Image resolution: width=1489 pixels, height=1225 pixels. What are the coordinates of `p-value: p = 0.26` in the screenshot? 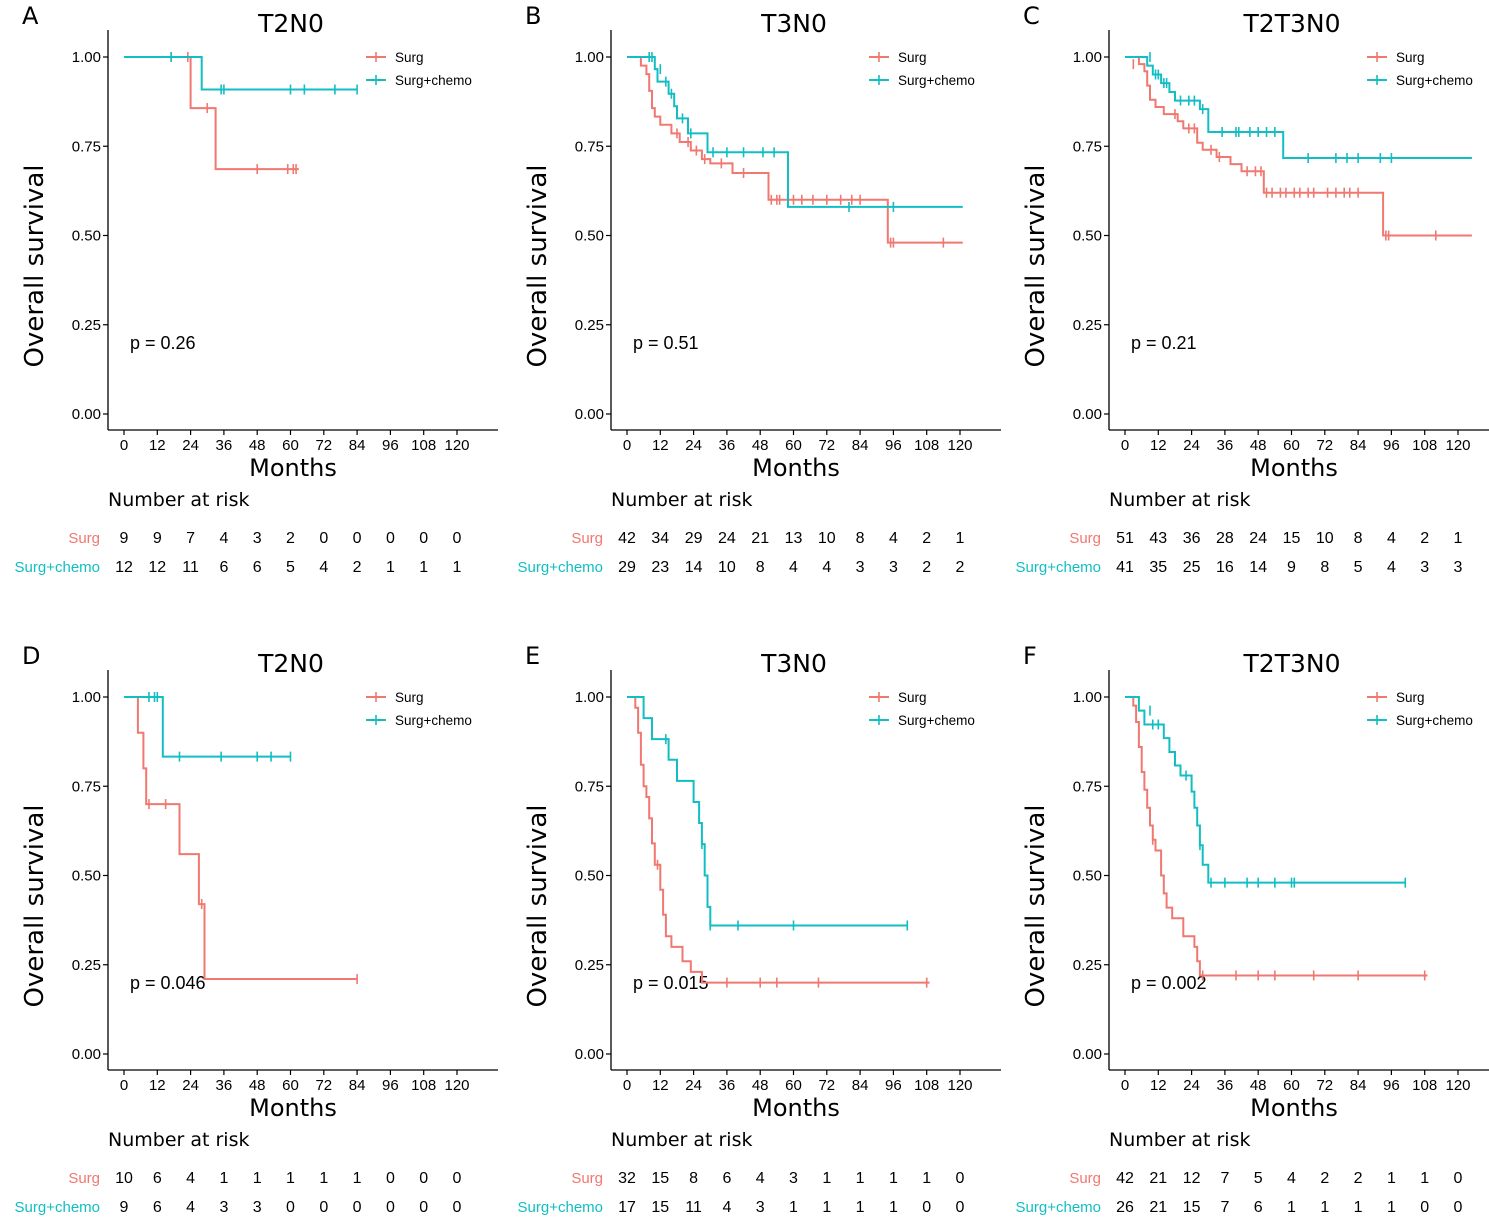 It's located at (163, 343).